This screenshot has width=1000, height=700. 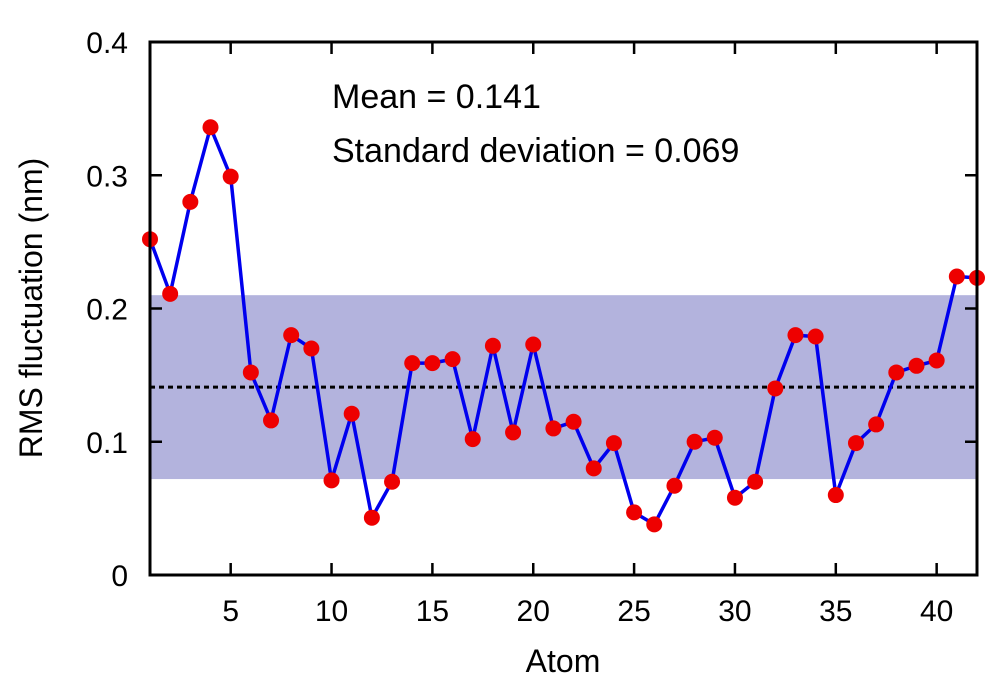 What do you see at coordinates (633, 611) in the screenshot?
I see `x-tick-label: 25` at bounding box center [633, 611].